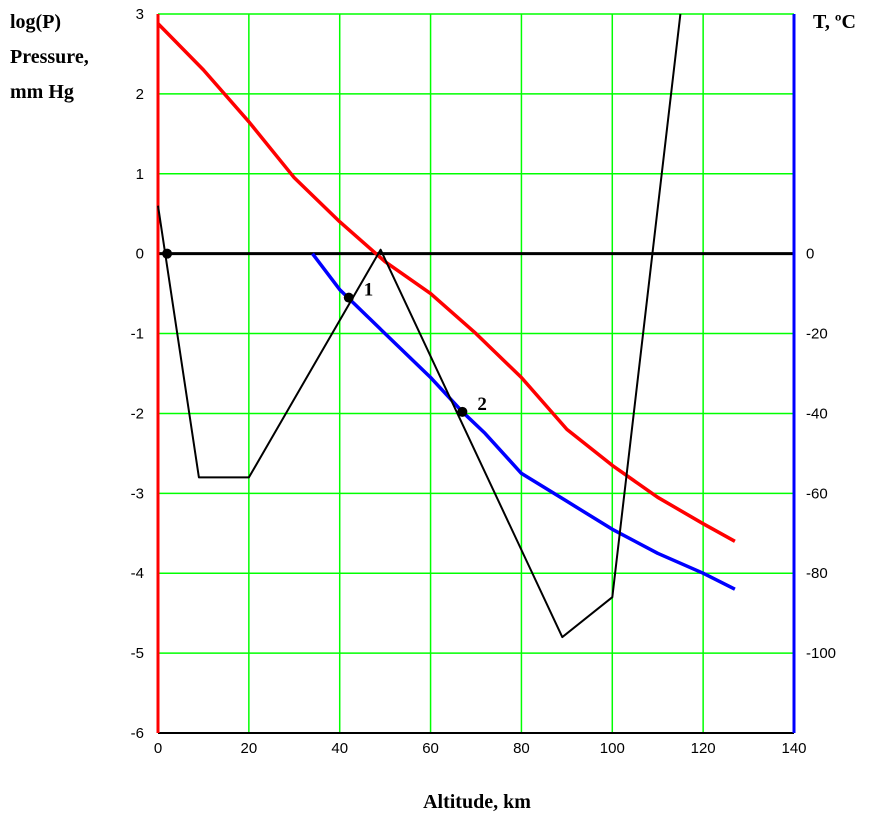 The height and width of the screenshot is (818, 870). Describe the element at coordinates (140, 94) in the screenshot. I see `y-left-tick-label: 2` at that location.